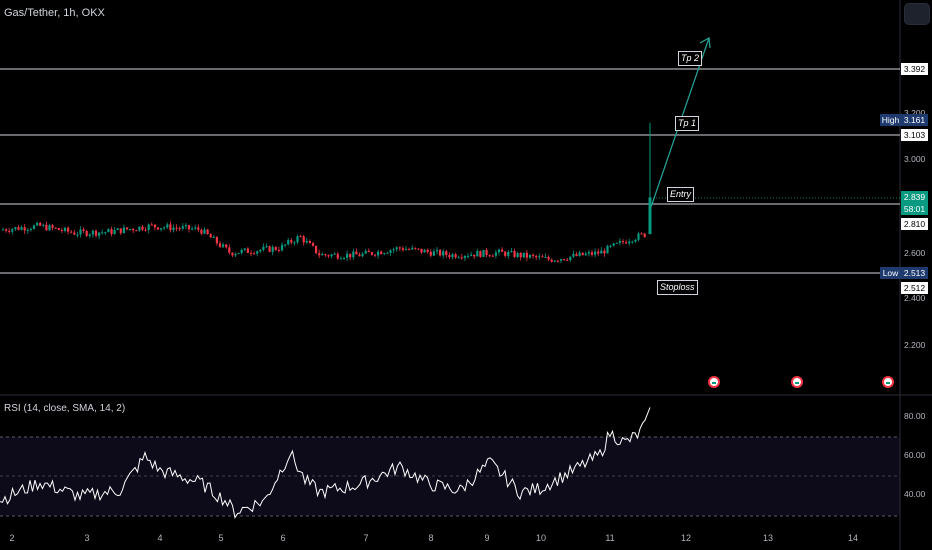 This screenshot has width=932, height=550. I want to click on rsi-indicator-title: RSI (14, close, SMA, 14, 2), so click(65, 408).